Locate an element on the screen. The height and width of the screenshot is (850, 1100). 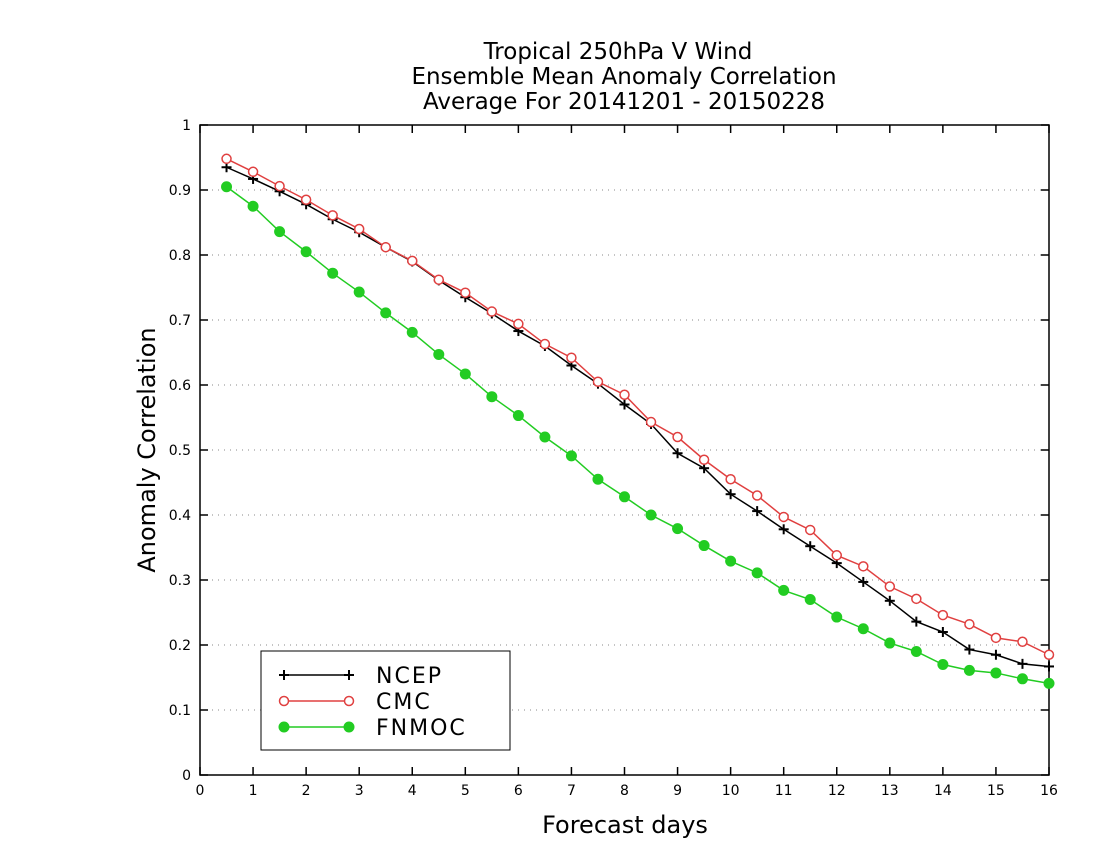
x-tick-label: 11 is located at coordinates (784, 791).